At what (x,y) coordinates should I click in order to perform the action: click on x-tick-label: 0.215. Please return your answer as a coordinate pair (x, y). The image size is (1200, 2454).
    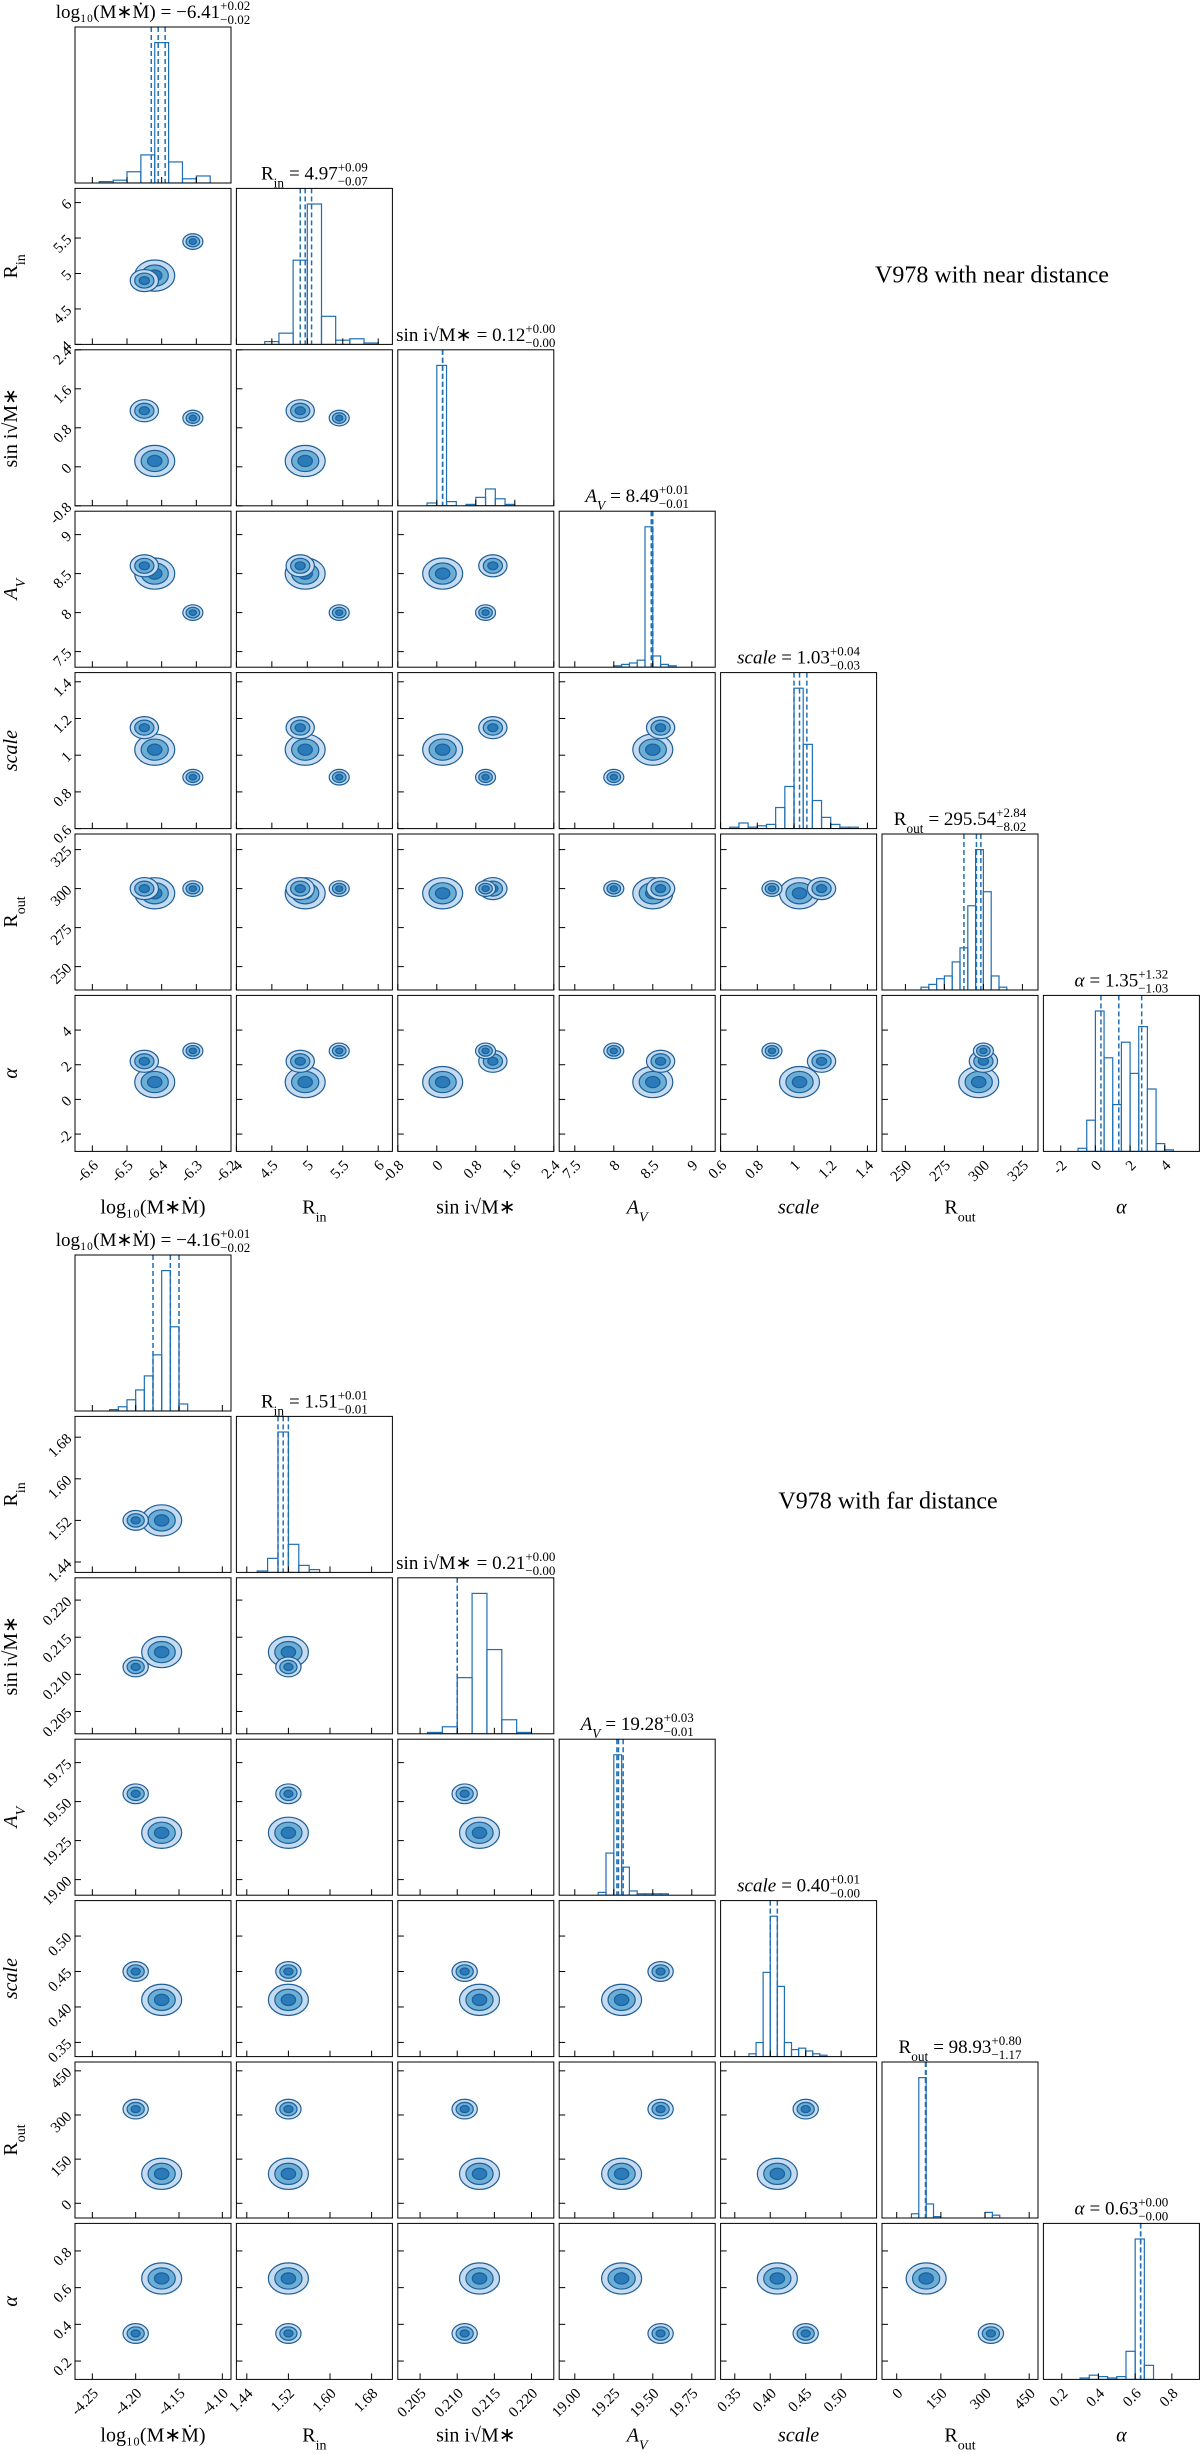
    Looking at the image, I should click on (486, 2403).